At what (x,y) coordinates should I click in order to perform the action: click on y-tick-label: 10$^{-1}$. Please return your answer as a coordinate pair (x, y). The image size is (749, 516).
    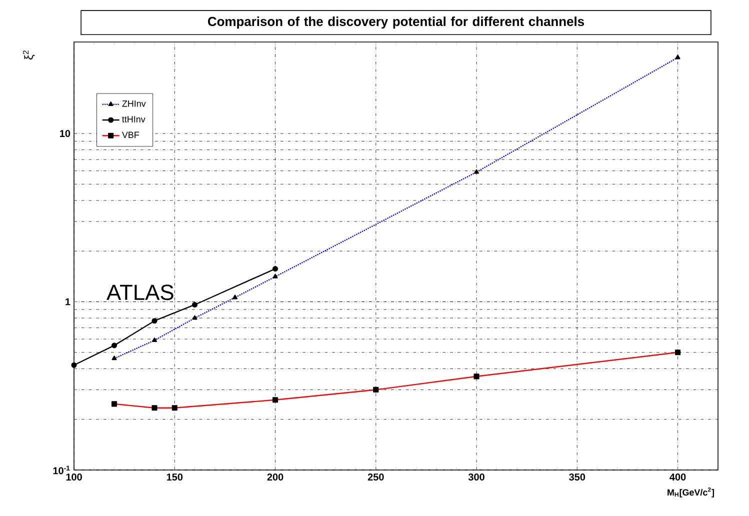
    Looking at the image, I should click on (61, 470).